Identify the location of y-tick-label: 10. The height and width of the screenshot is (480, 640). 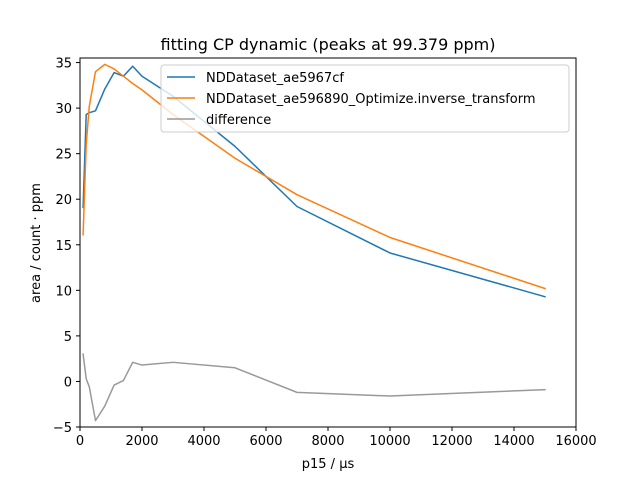
(63, 291).